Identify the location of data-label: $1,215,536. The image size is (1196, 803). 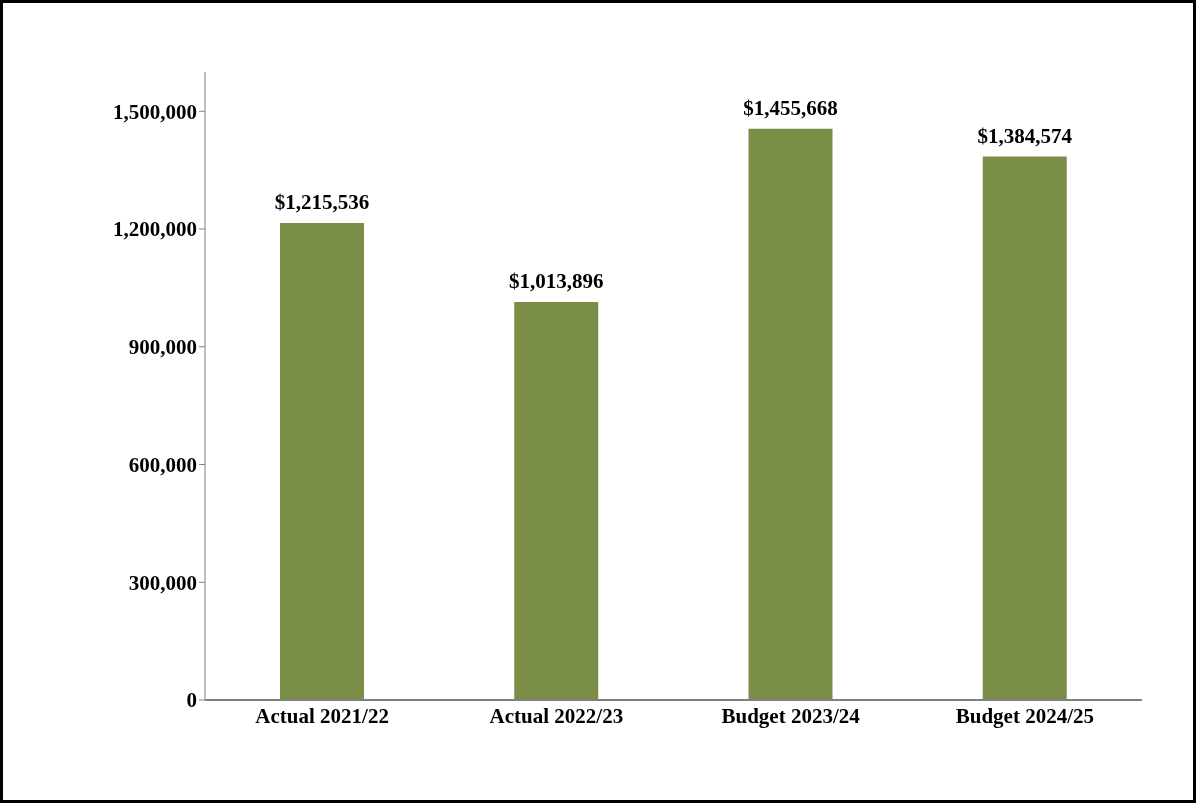
(322, 201).